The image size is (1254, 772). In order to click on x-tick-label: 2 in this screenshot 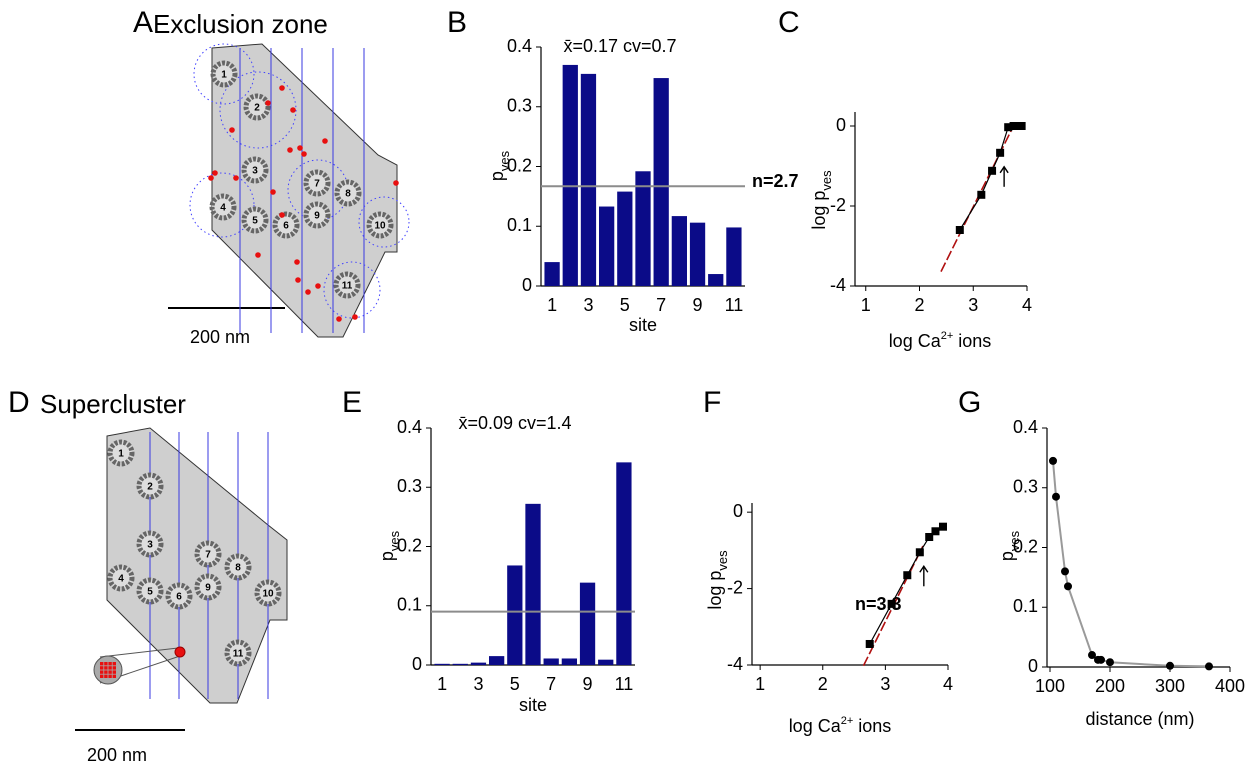, I will do `click(919, 305)`.